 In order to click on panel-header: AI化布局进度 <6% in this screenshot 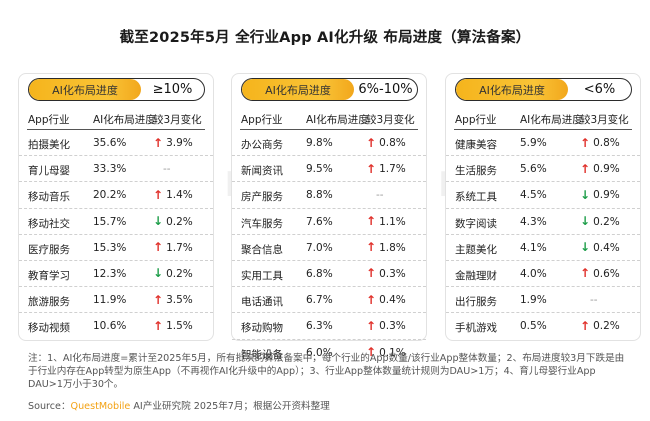, I will do `click(543, 89)`.